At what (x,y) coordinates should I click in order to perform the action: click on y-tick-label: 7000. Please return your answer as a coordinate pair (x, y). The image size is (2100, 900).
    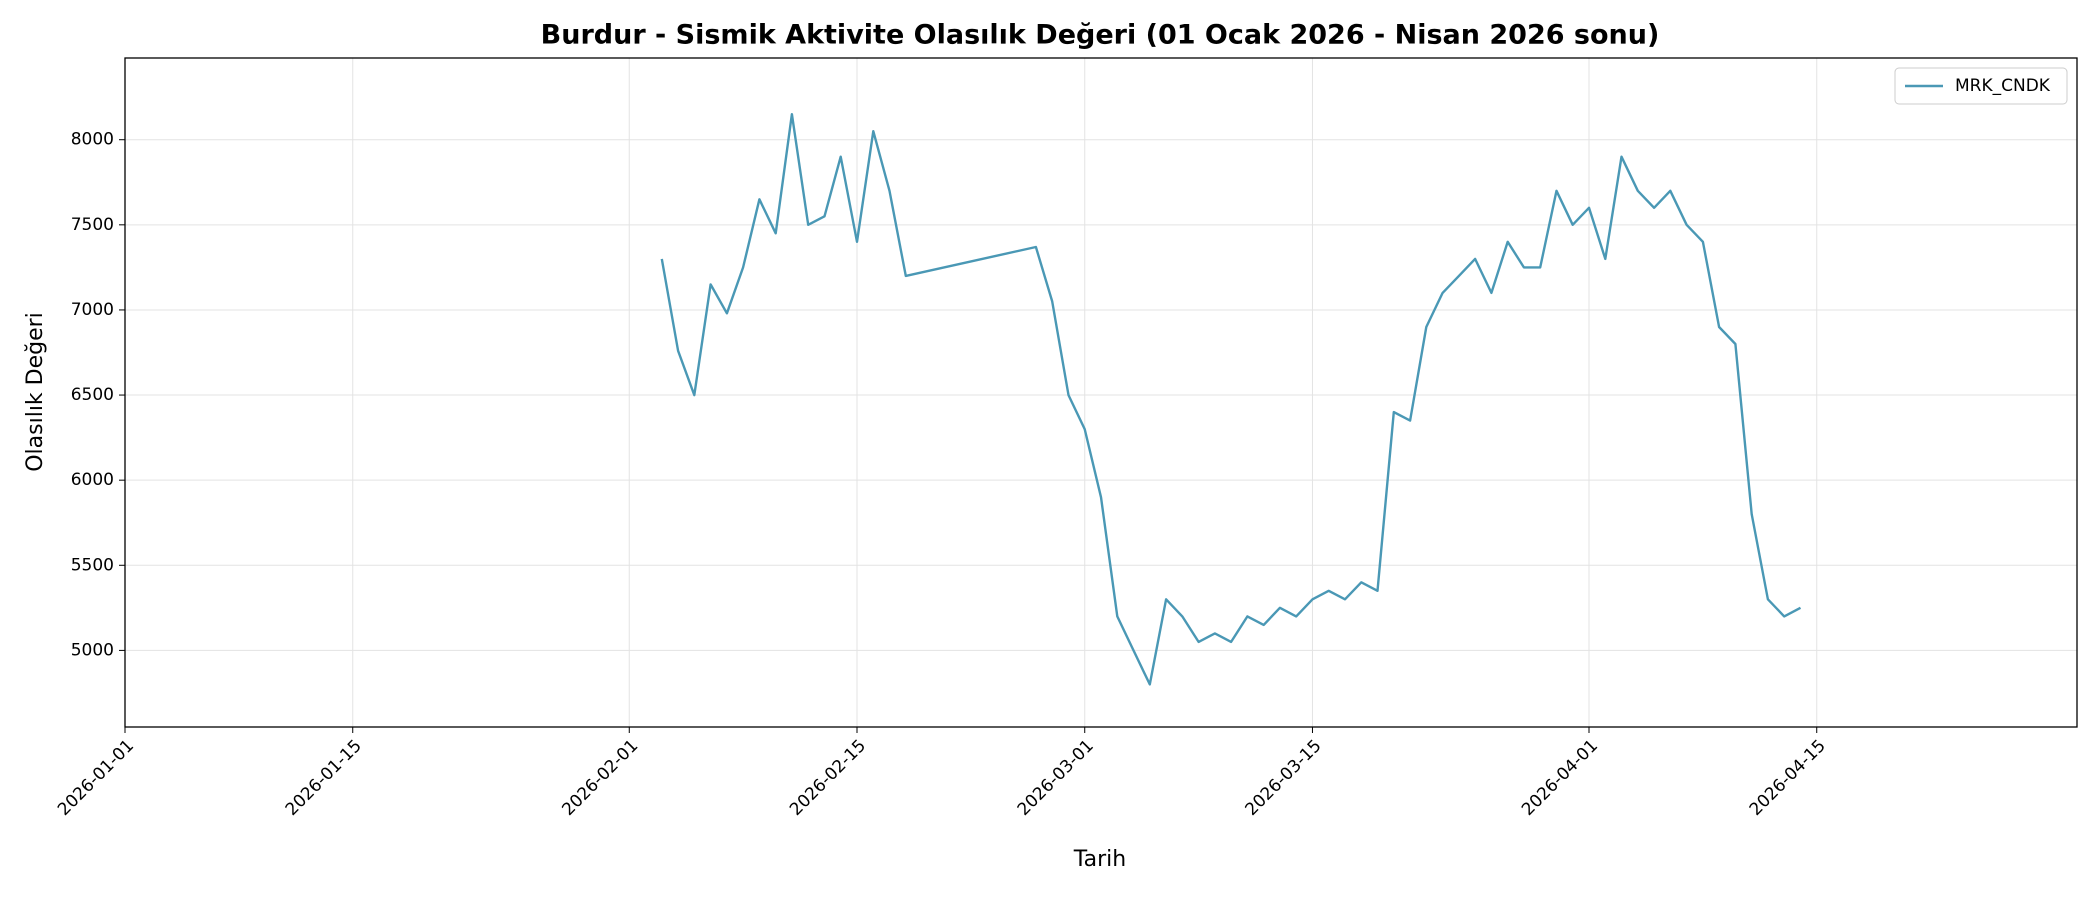
    Looking at the image, I should click on (92, 310).